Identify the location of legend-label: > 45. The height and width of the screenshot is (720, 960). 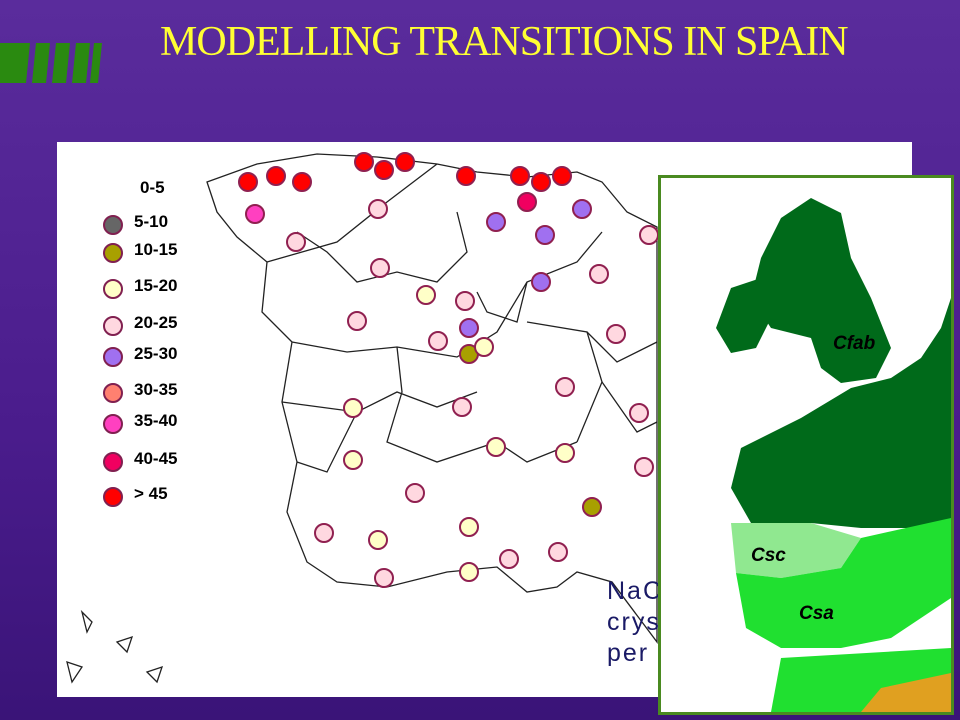
(151, 493).